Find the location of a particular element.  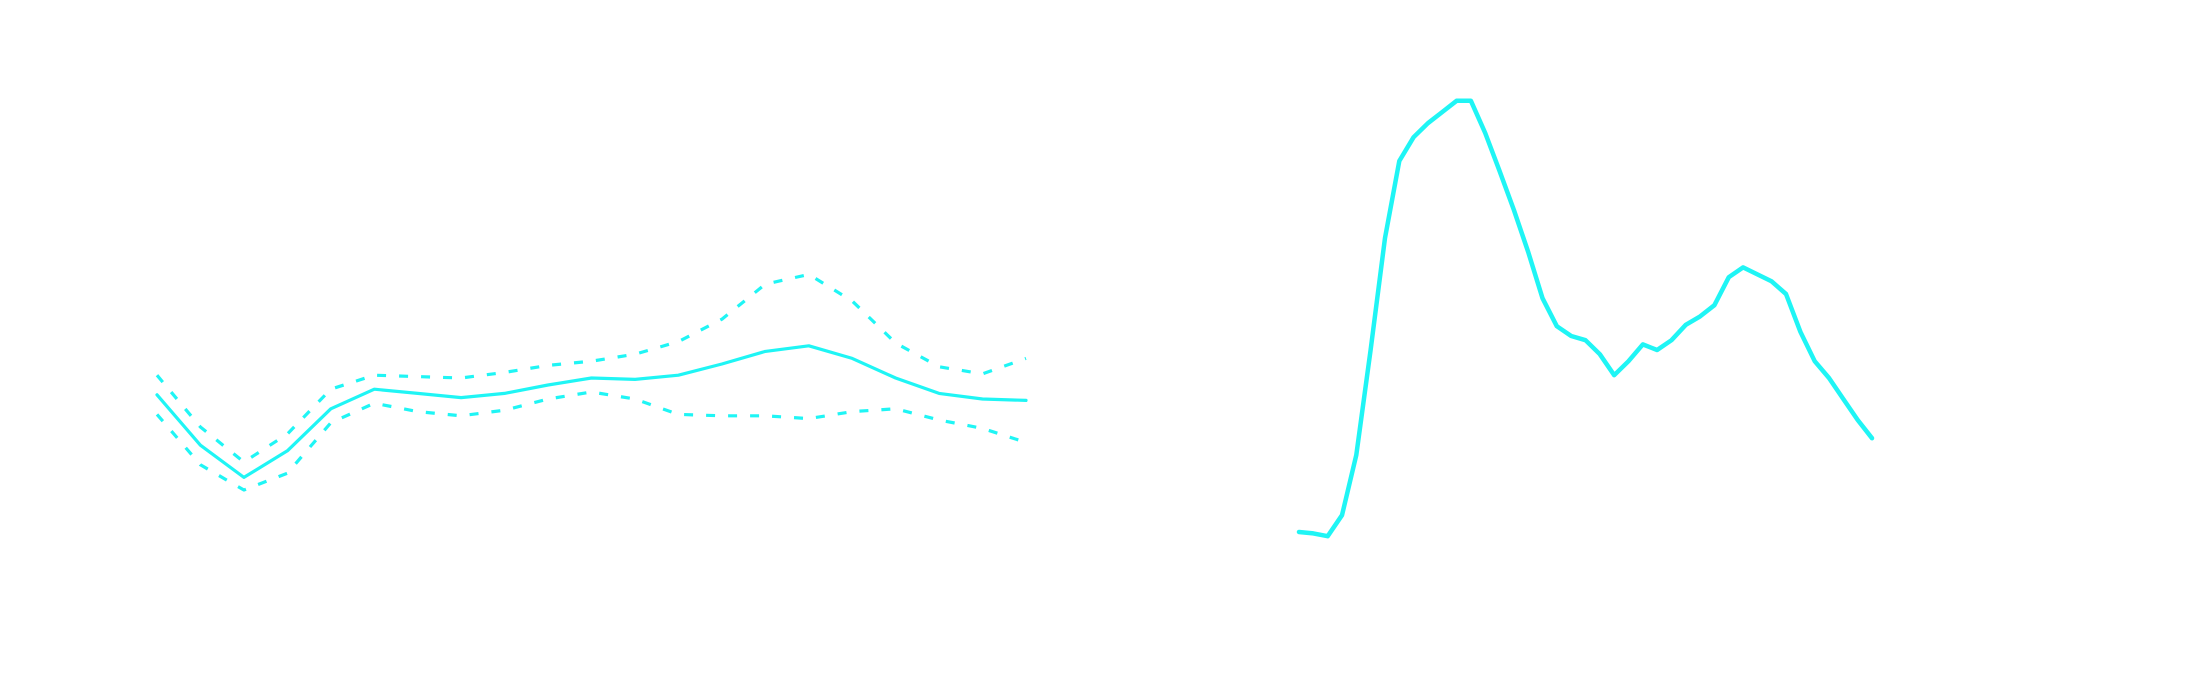

data-line is located at coordinates (591, 411).